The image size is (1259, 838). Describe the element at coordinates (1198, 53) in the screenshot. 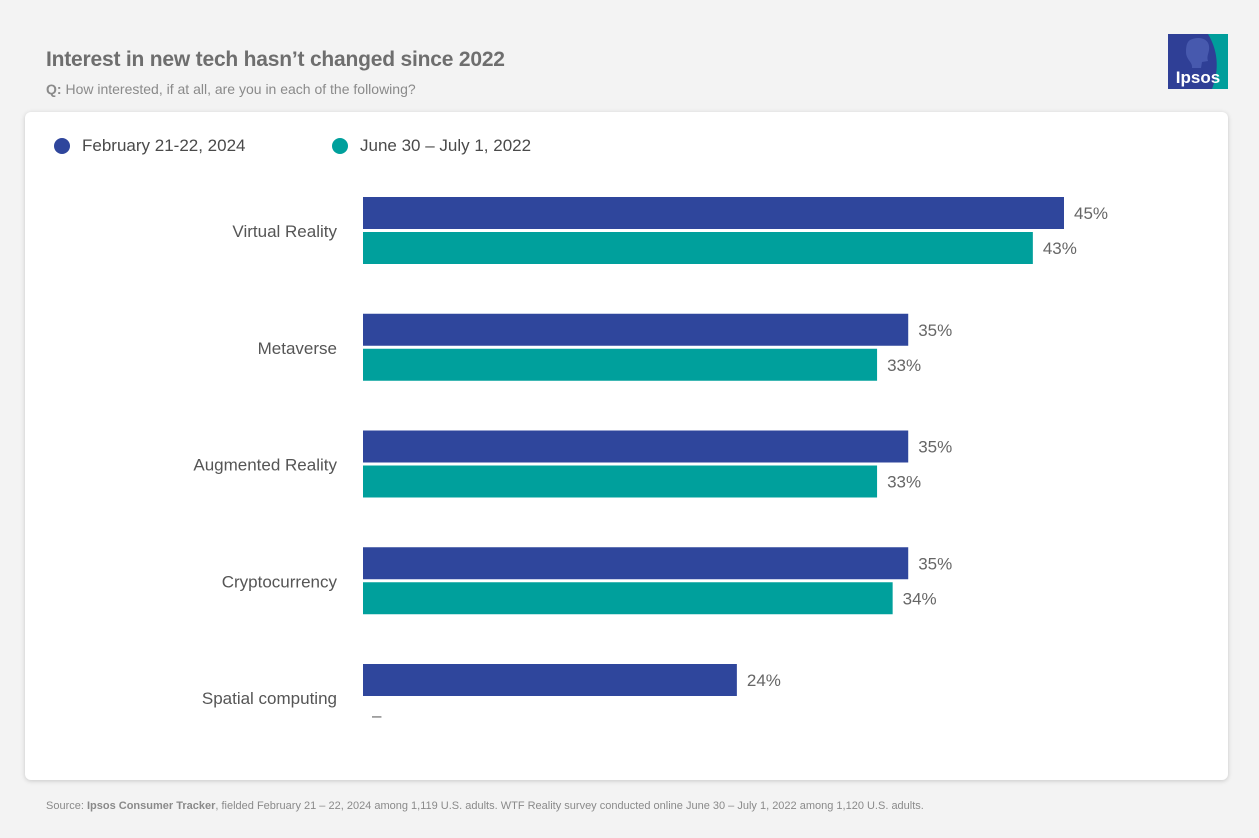

I see `logo-head-silhouette` at that location.